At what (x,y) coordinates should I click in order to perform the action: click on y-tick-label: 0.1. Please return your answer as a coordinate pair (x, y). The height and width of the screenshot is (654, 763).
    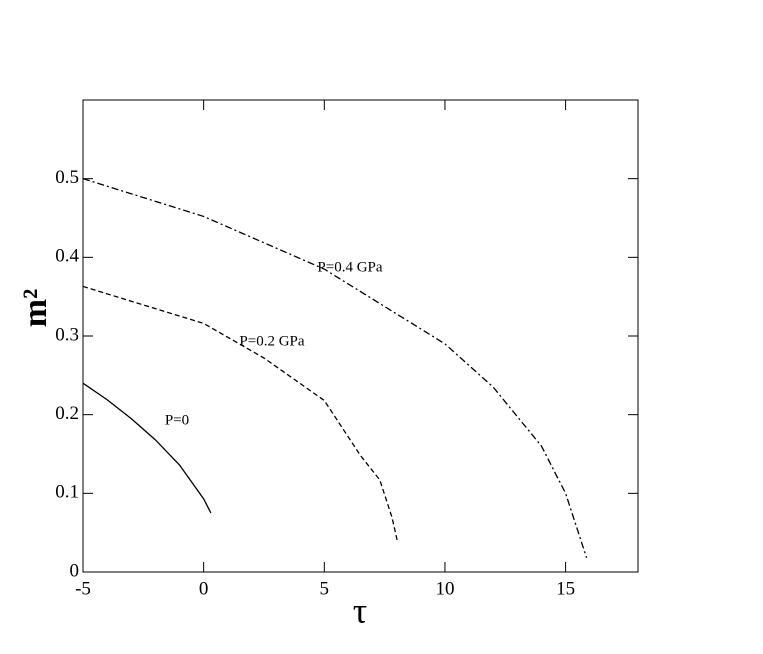
    Looking at the image, I should click on (67, 492).